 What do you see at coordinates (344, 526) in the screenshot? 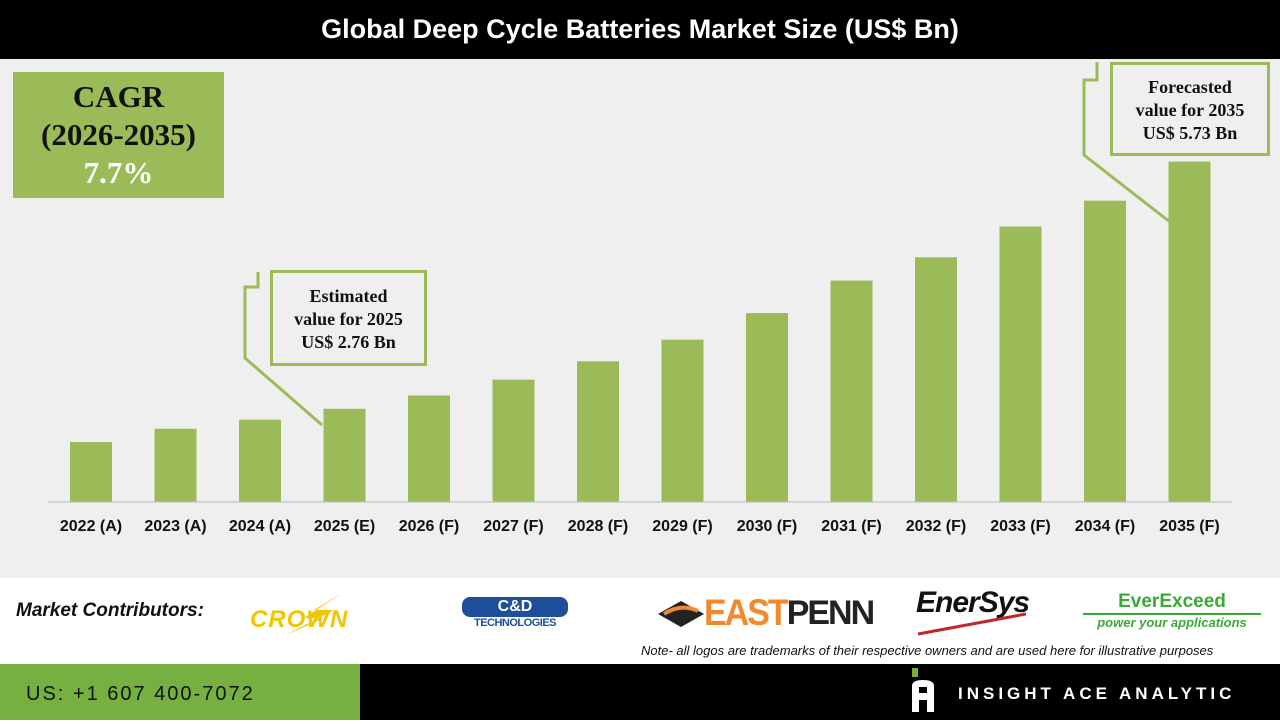
I see `x-tick-label: 2025 (E)` at bounding box center [344, 526].